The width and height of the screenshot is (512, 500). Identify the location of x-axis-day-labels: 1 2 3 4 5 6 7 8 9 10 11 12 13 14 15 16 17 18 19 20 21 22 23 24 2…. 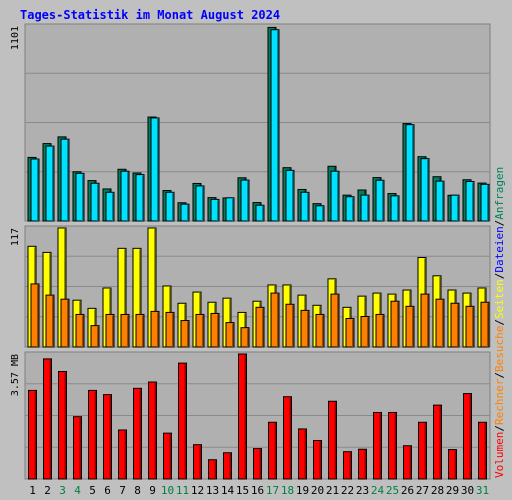
(259, 490).